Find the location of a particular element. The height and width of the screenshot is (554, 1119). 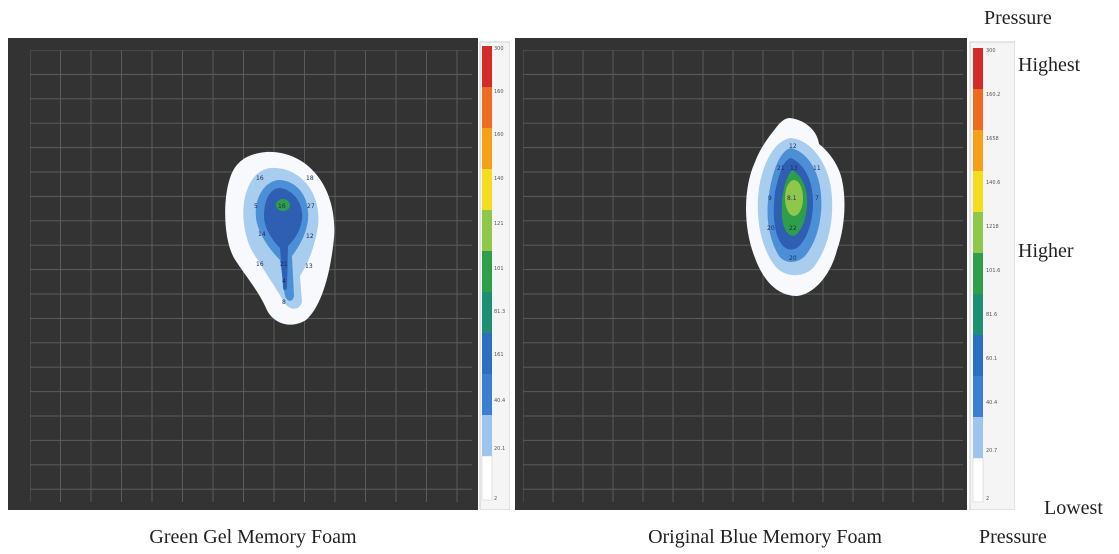

scale-tick: 140 is located at coordinates (499, 179).